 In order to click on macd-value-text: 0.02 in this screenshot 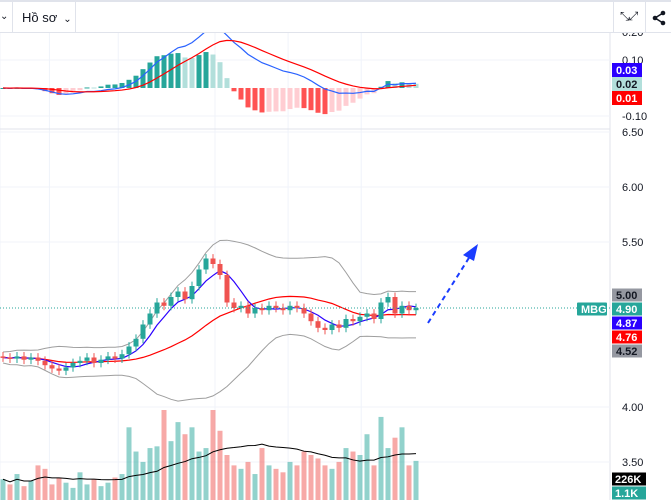, I will do `click(626, 85)`.